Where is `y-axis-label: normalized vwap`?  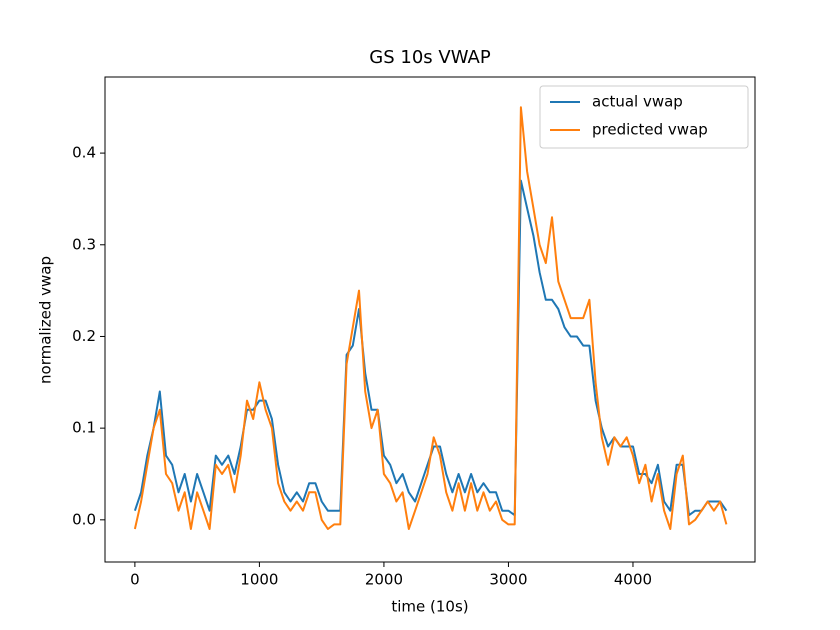 y-axis-label: normalized vwap is located at coordinates (46, 320).